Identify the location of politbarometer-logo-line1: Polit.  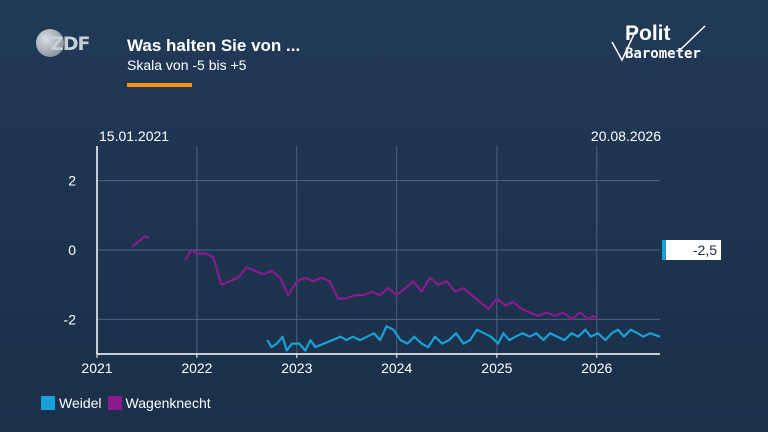
(648, 33).